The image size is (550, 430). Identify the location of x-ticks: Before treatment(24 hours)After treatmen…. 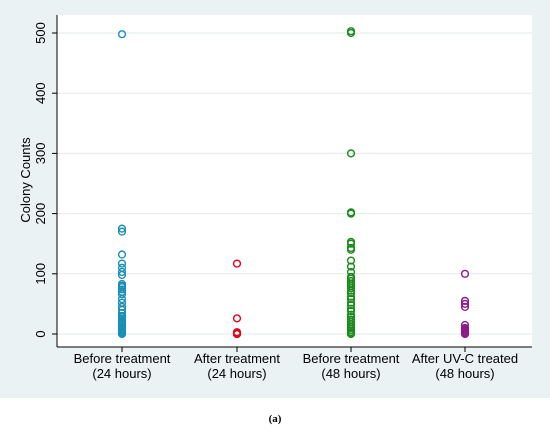
(296, 364).